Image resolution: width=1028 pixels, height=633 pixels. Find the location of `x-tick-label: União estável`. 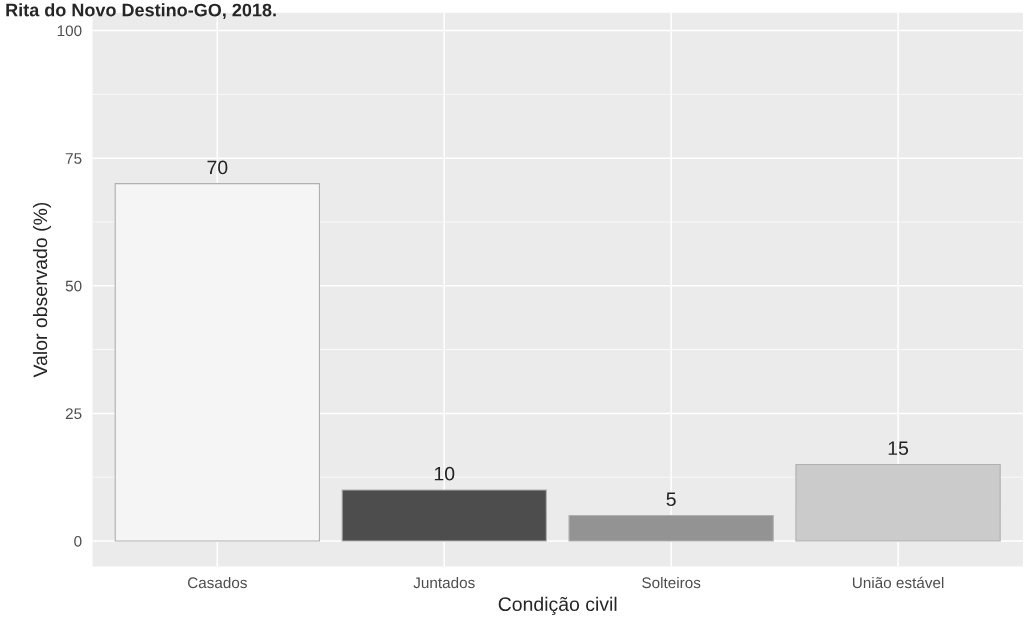

x-tick-label: União estável is located at coordinates (898, 582).